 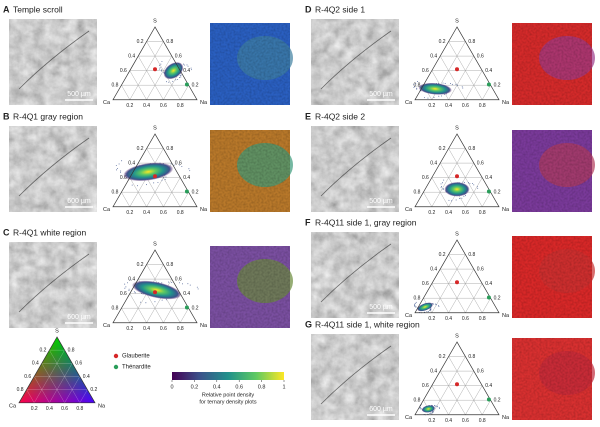 I want to click on panel-letter: B, so click(x=6, y=116).